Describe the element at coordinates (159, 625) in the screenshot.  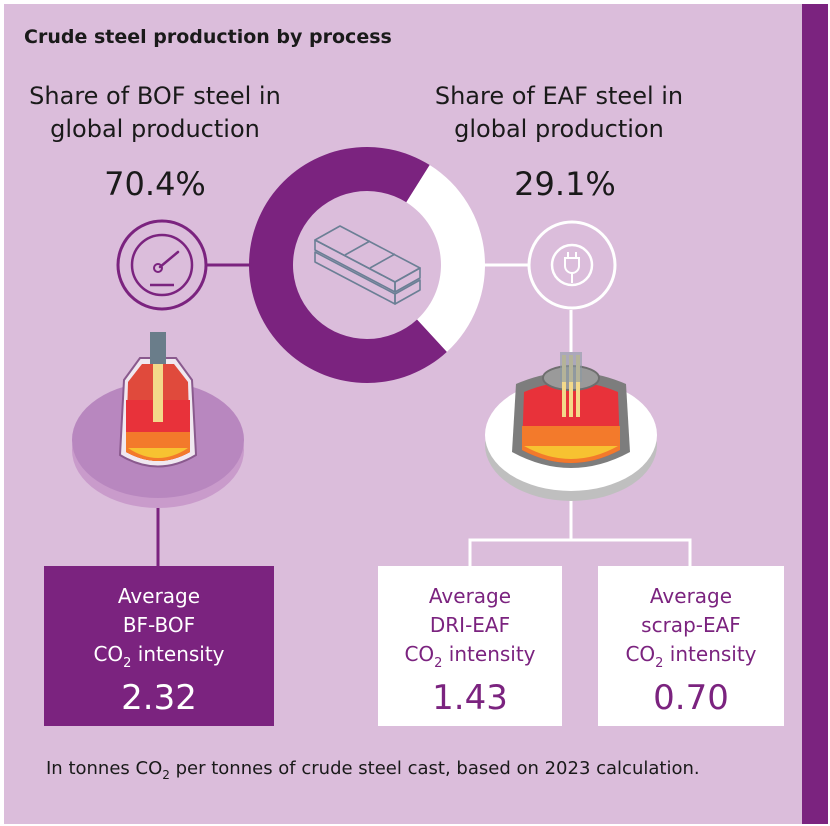
I see `box-line2: BF-BOF` at that location.